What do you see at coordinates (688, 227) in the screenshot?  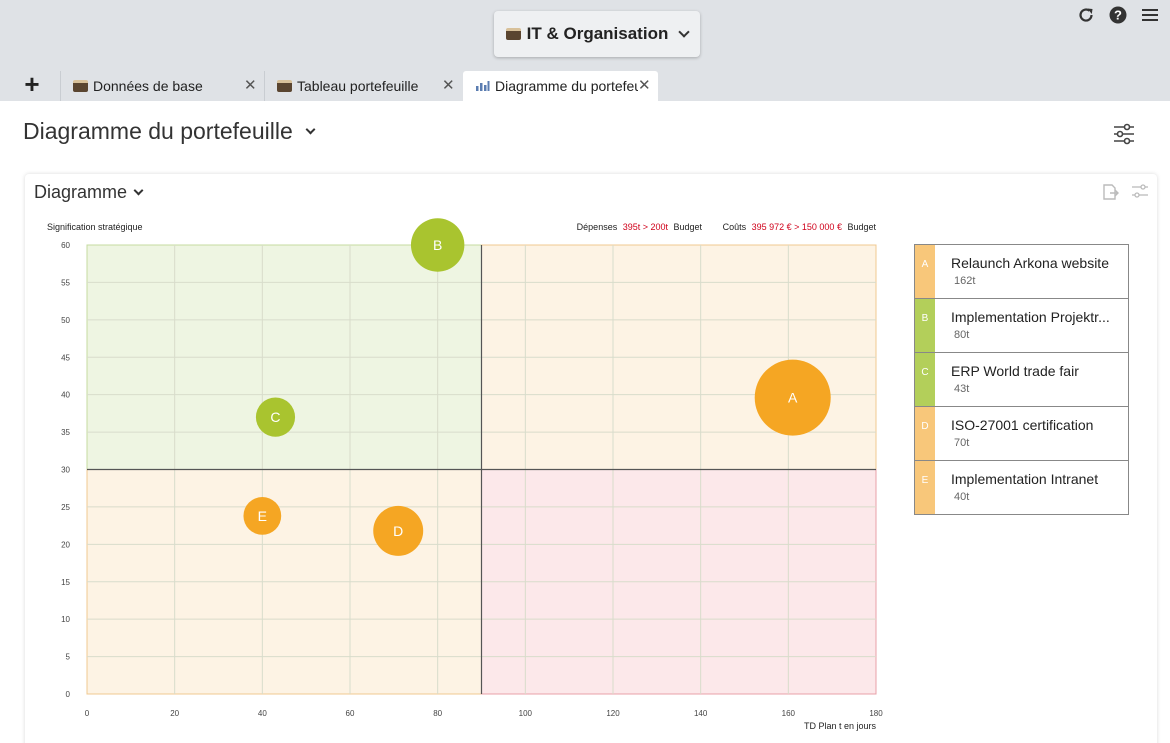 I see `depenses-suffix: Budget` at bounding box center [688, 227].